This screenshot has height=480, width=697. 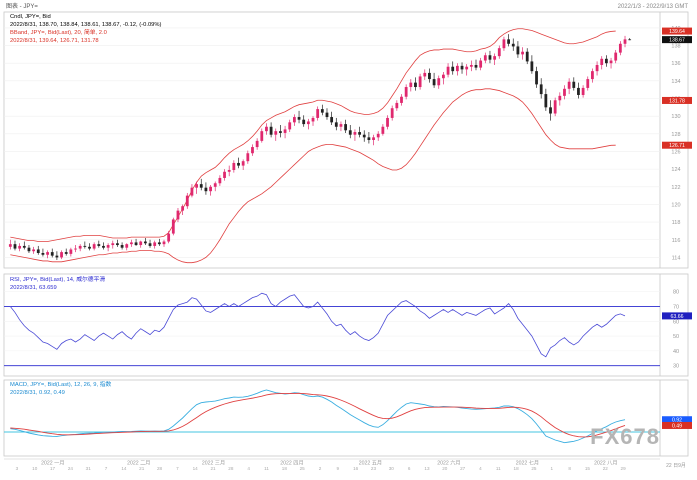 I want to click on macd-signal-line, so click(x=318, y=415).